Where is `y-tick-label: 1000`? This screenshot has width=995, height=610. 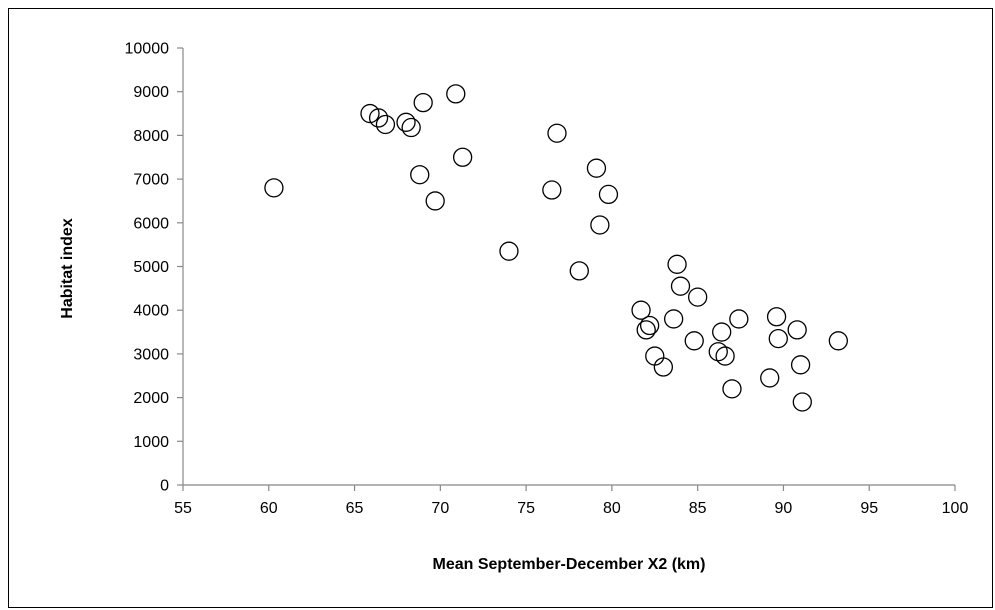 y-tick-label: 1000 is located at coordinates (151, 442).